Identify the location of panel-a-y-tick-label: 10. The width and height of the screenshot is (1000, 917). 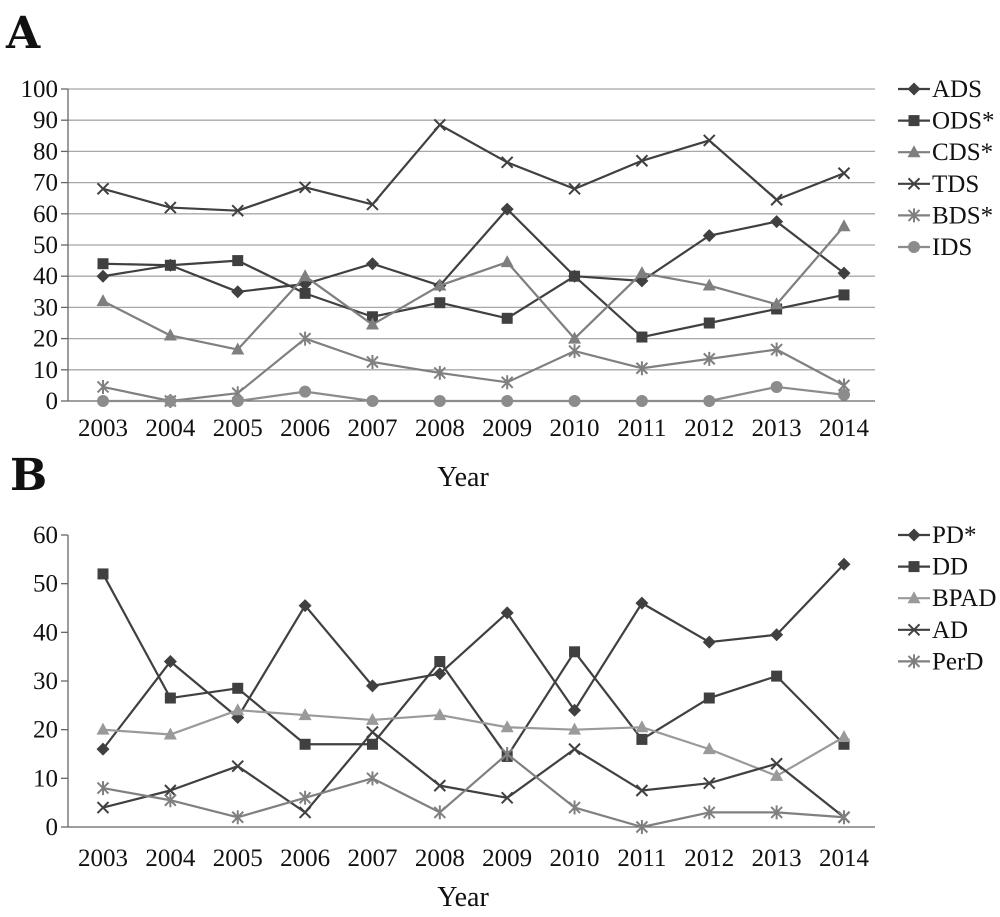
(45, 370).